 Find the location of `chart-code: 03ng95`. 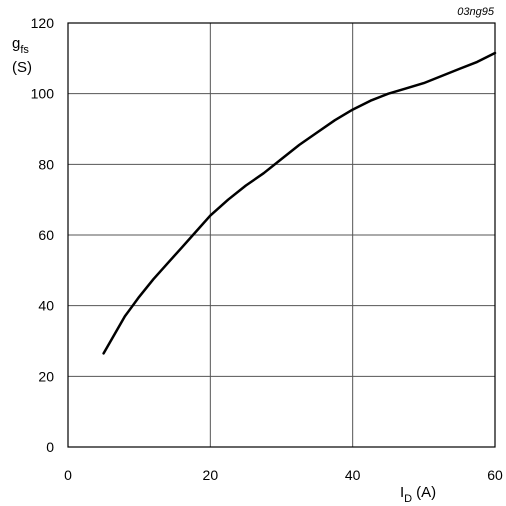

chart-code: 03ng95 is located at coordinates (476, 12).